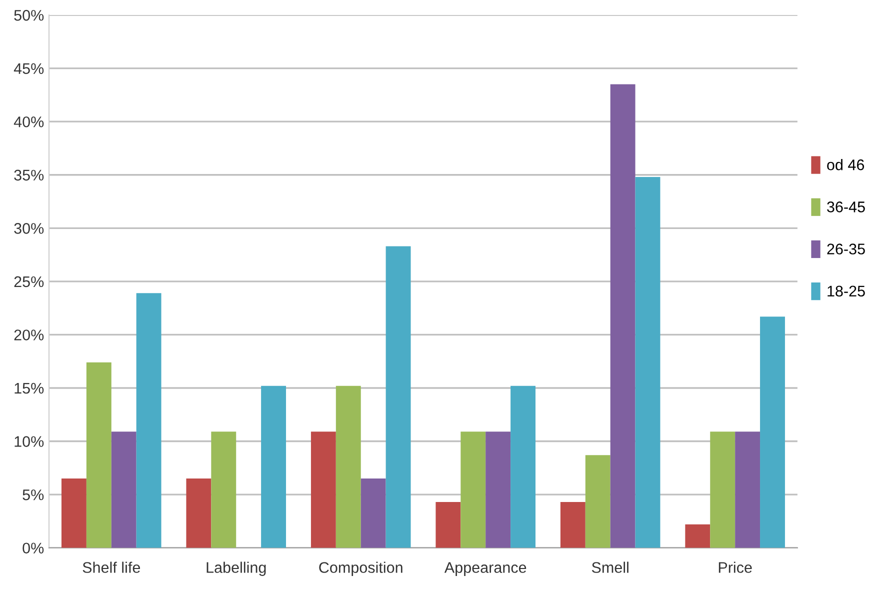 The image size is (891, 602). Describe the element at coordinates (33, 494) in the screenshot. I see `y-tick-label: 5%` at that location.